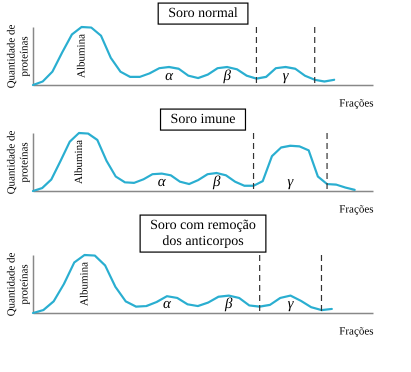 The width and height of the screenshot is (411, 372). What do you see at coordinates (203, 14) in the screenshot?
I see `chart-title: Soro normal` at bounding box center [203, 14].